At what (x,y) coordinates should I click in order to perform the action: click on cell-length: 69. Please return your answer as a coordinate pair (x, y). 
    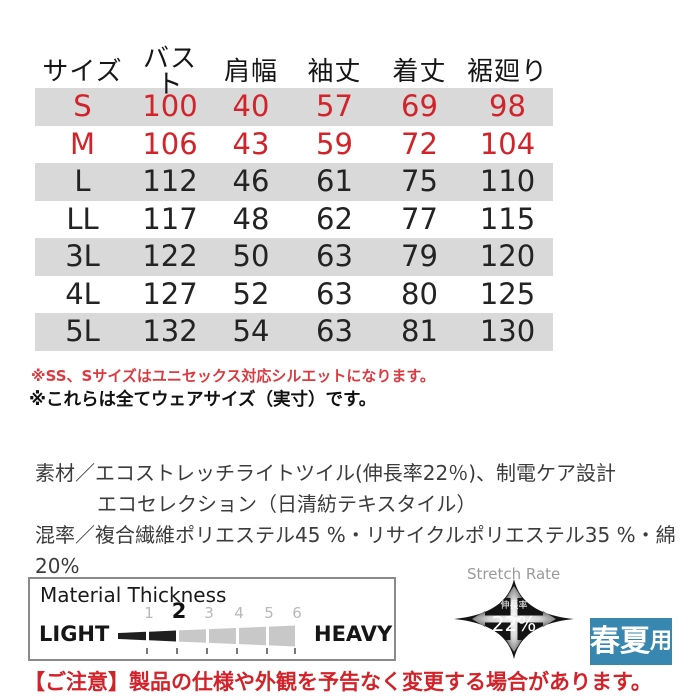
    Looking at the image, I should click on (419, 106).